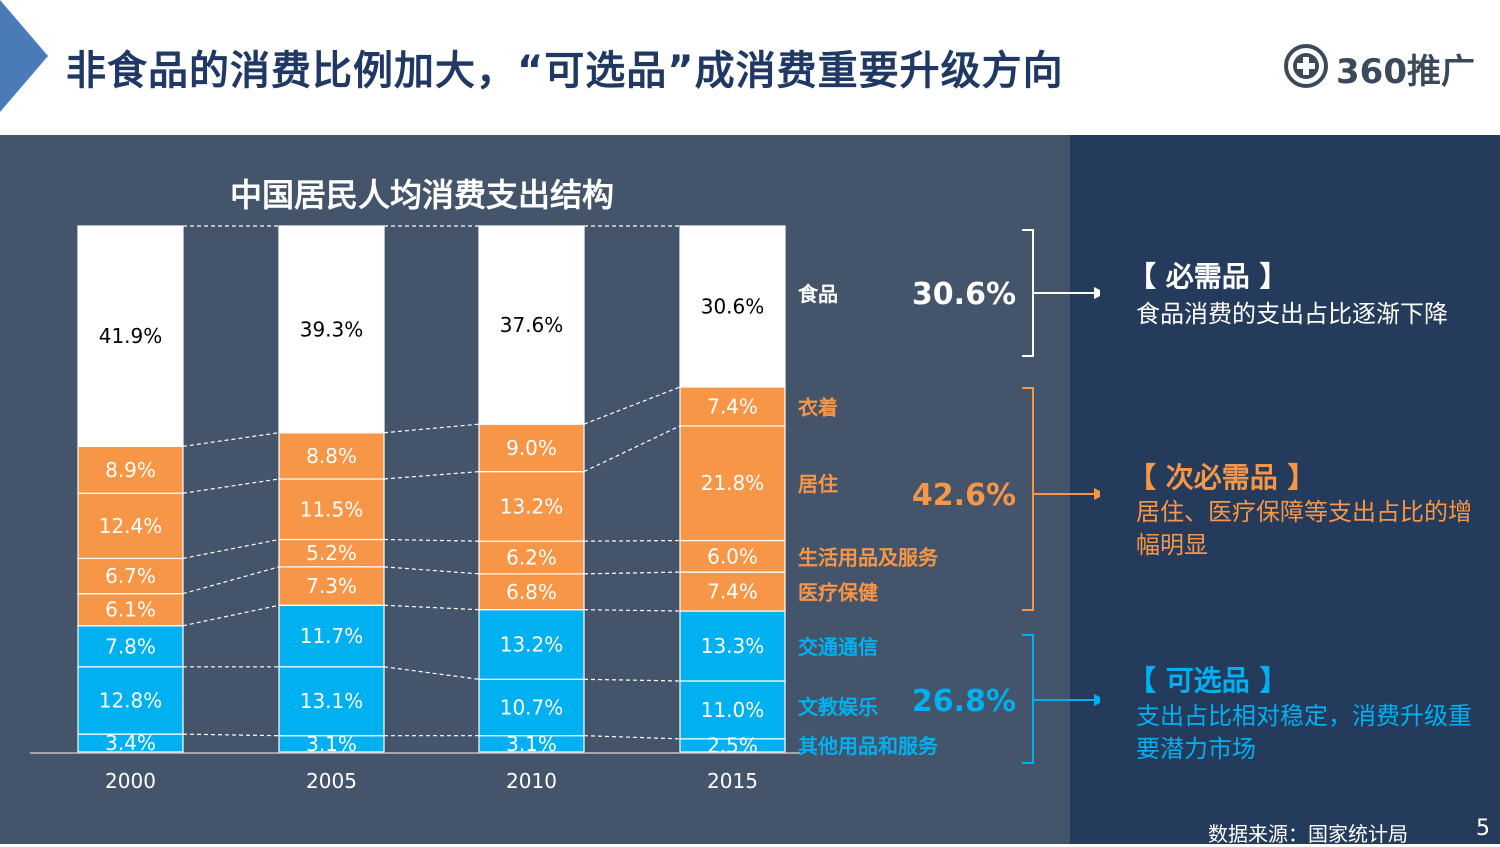 The height and width of the screenshot is (847, 1500). Describe the element at coordinates (632, 737) in the screenshot. I see `connector-其他用品和服务-2` at that location.